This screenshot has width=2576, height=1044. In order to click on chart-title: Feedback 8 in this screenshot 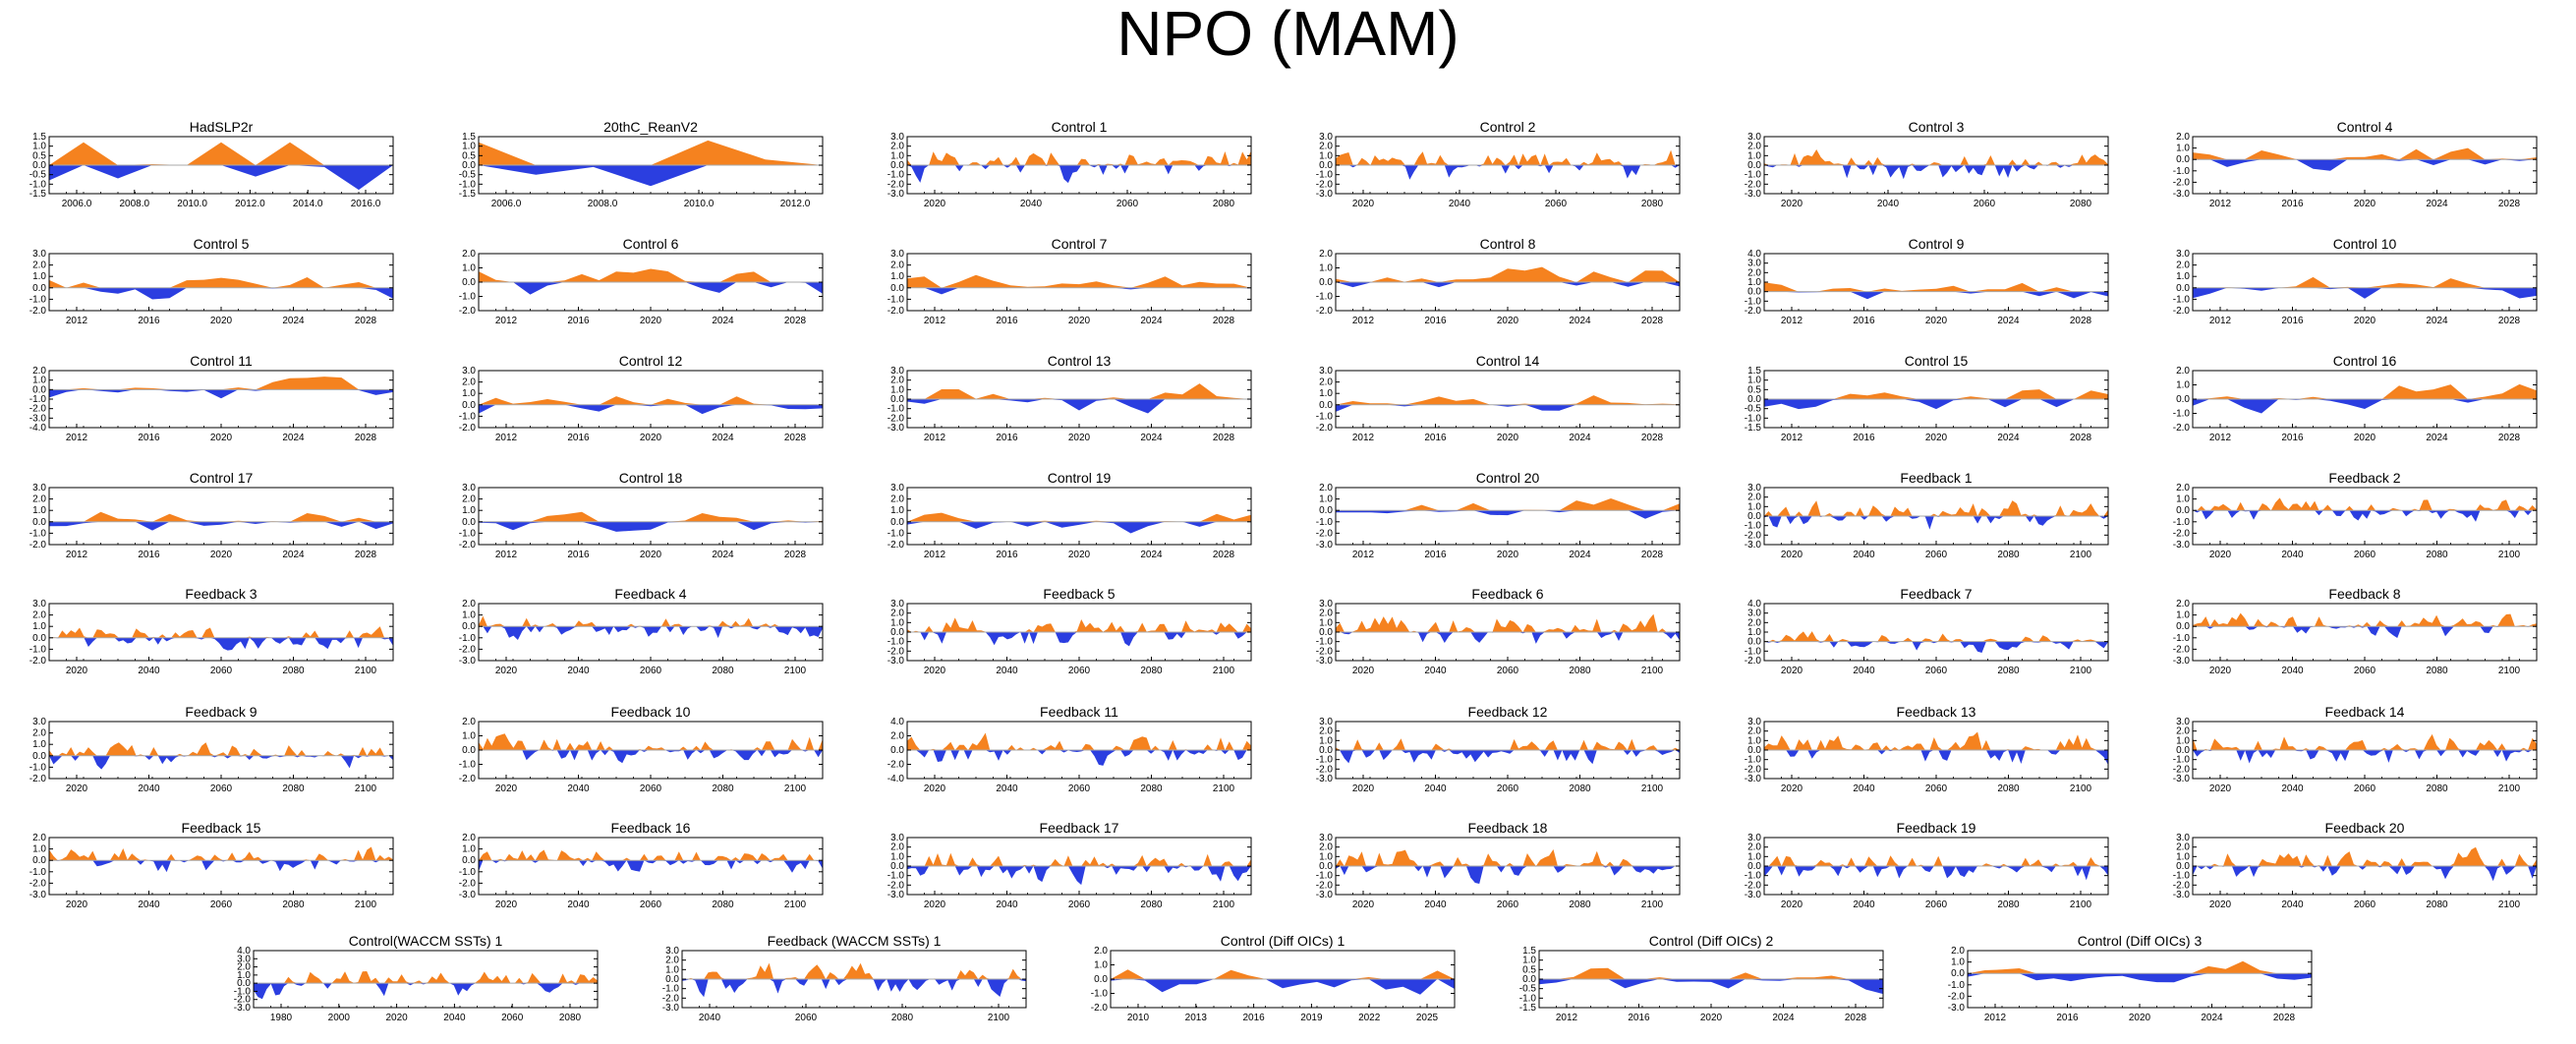, I will do `click(2364, 594)`.